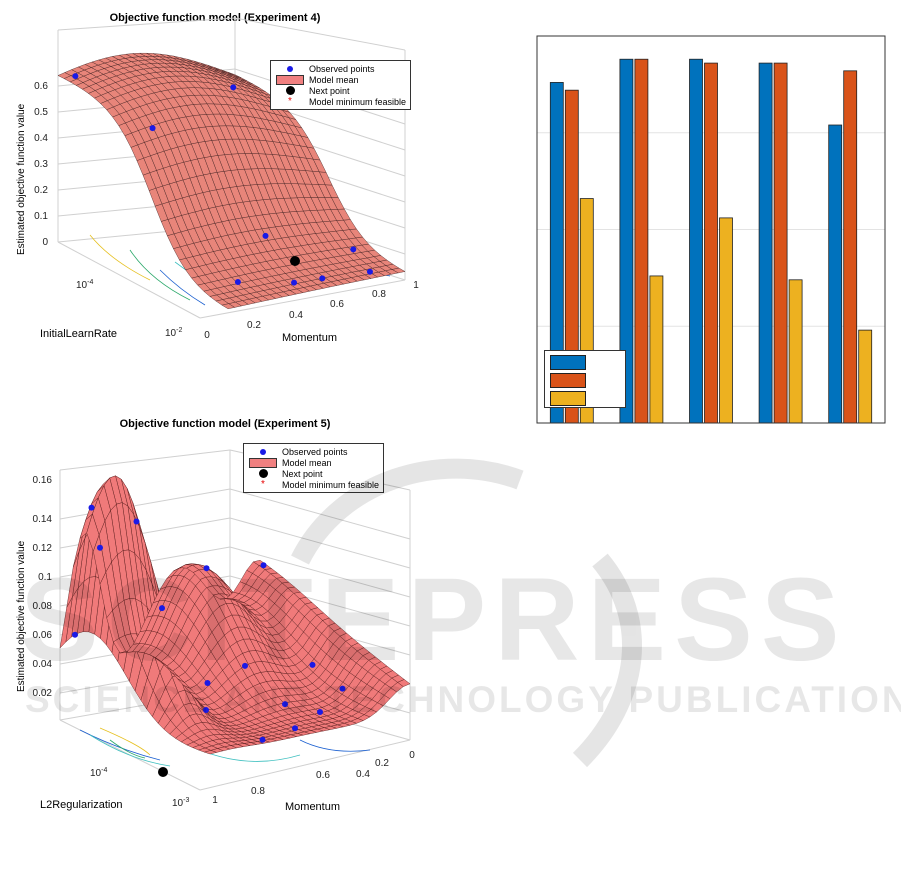  What do you see at coordinates (43, 480) in the screenshot?
I see `z-tick: 0.16` at bounding box center [43, 480].